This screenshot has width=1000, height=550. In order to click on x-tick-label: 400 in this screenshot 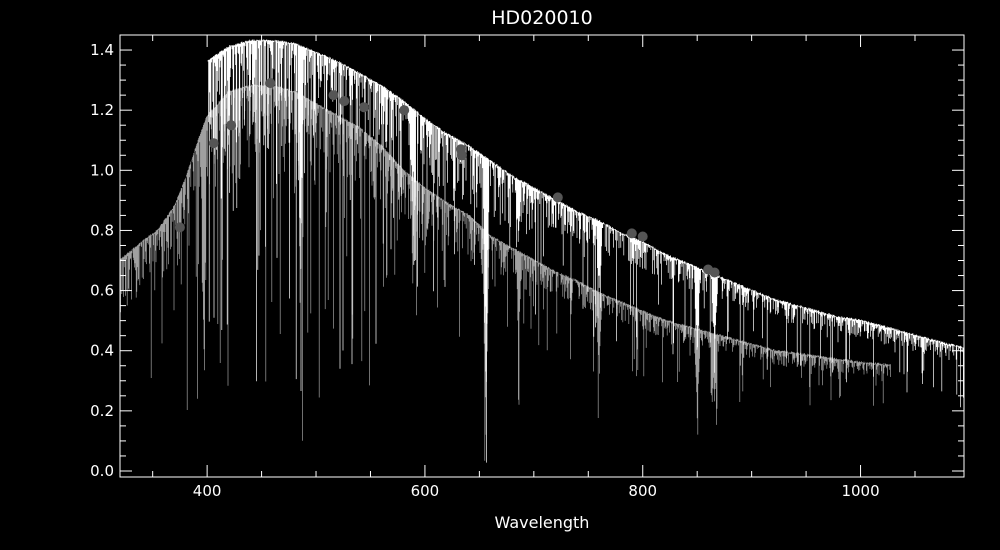, I will do `click(207, 491)`.